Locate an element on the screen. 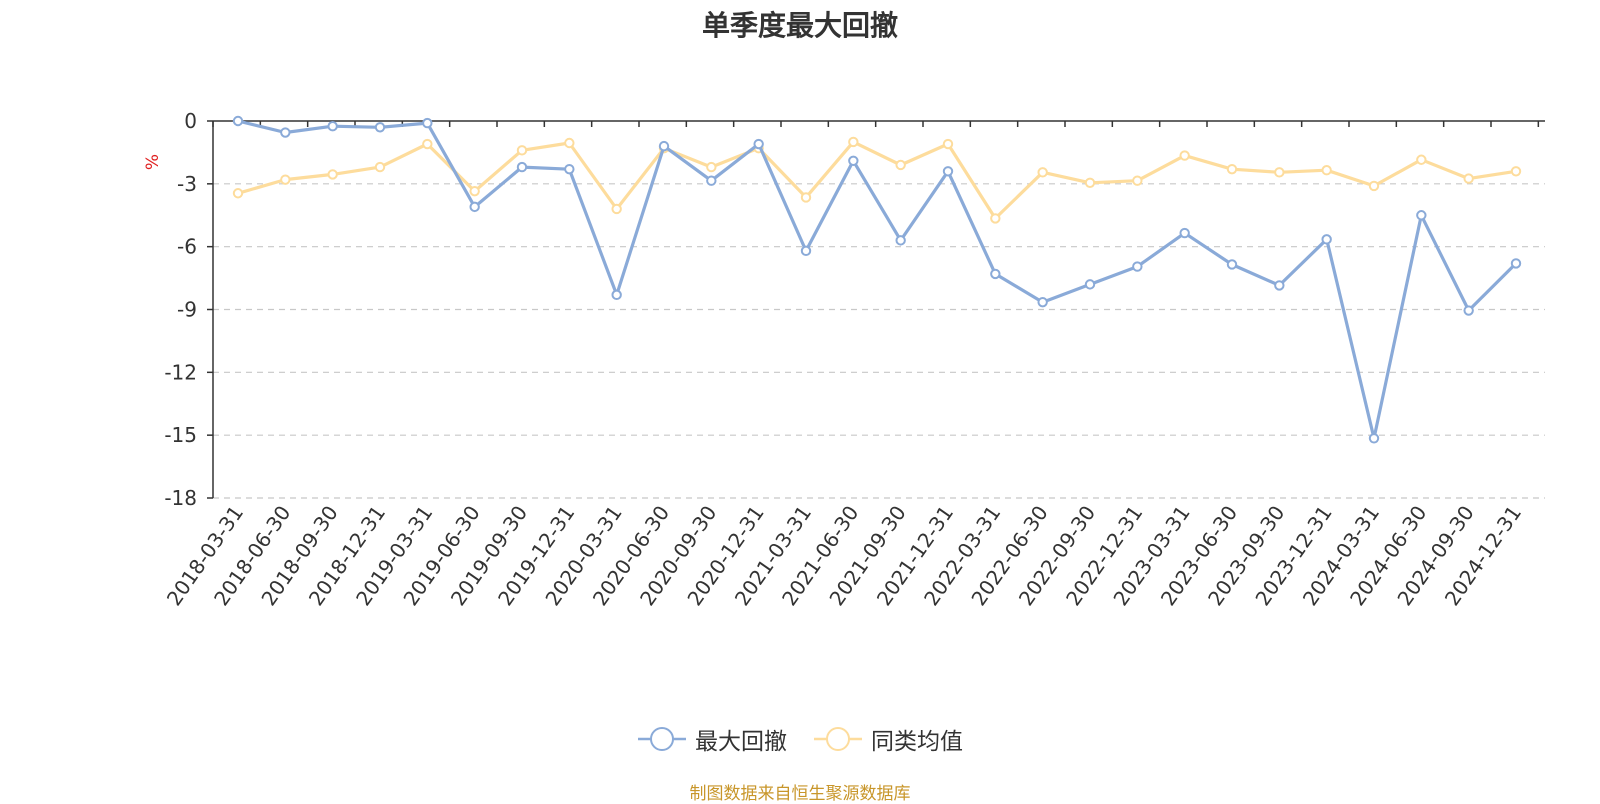 This screenshot has width=1600, height=804. y-tick-label: -6 is located at coordinates (187, 247).